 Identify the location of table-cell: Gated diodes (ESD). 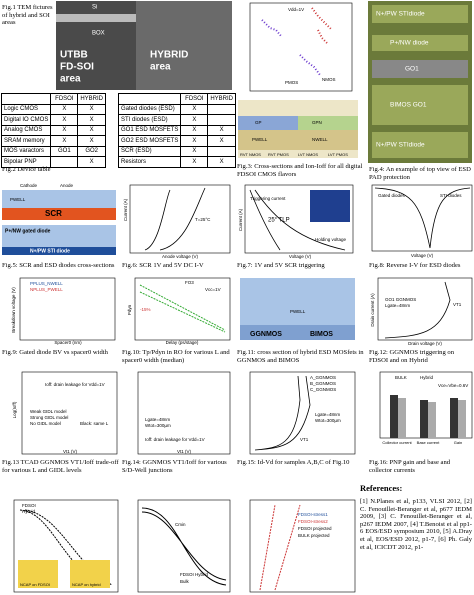
(149, 109).